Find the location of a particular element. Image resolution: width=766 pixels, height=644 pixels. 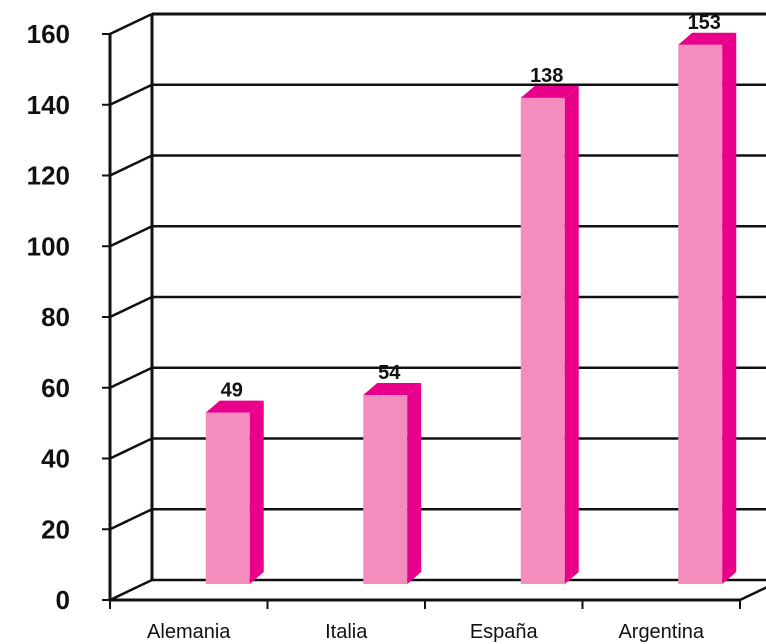

y-tick-label: 100 is located at coordinates (48, 246).